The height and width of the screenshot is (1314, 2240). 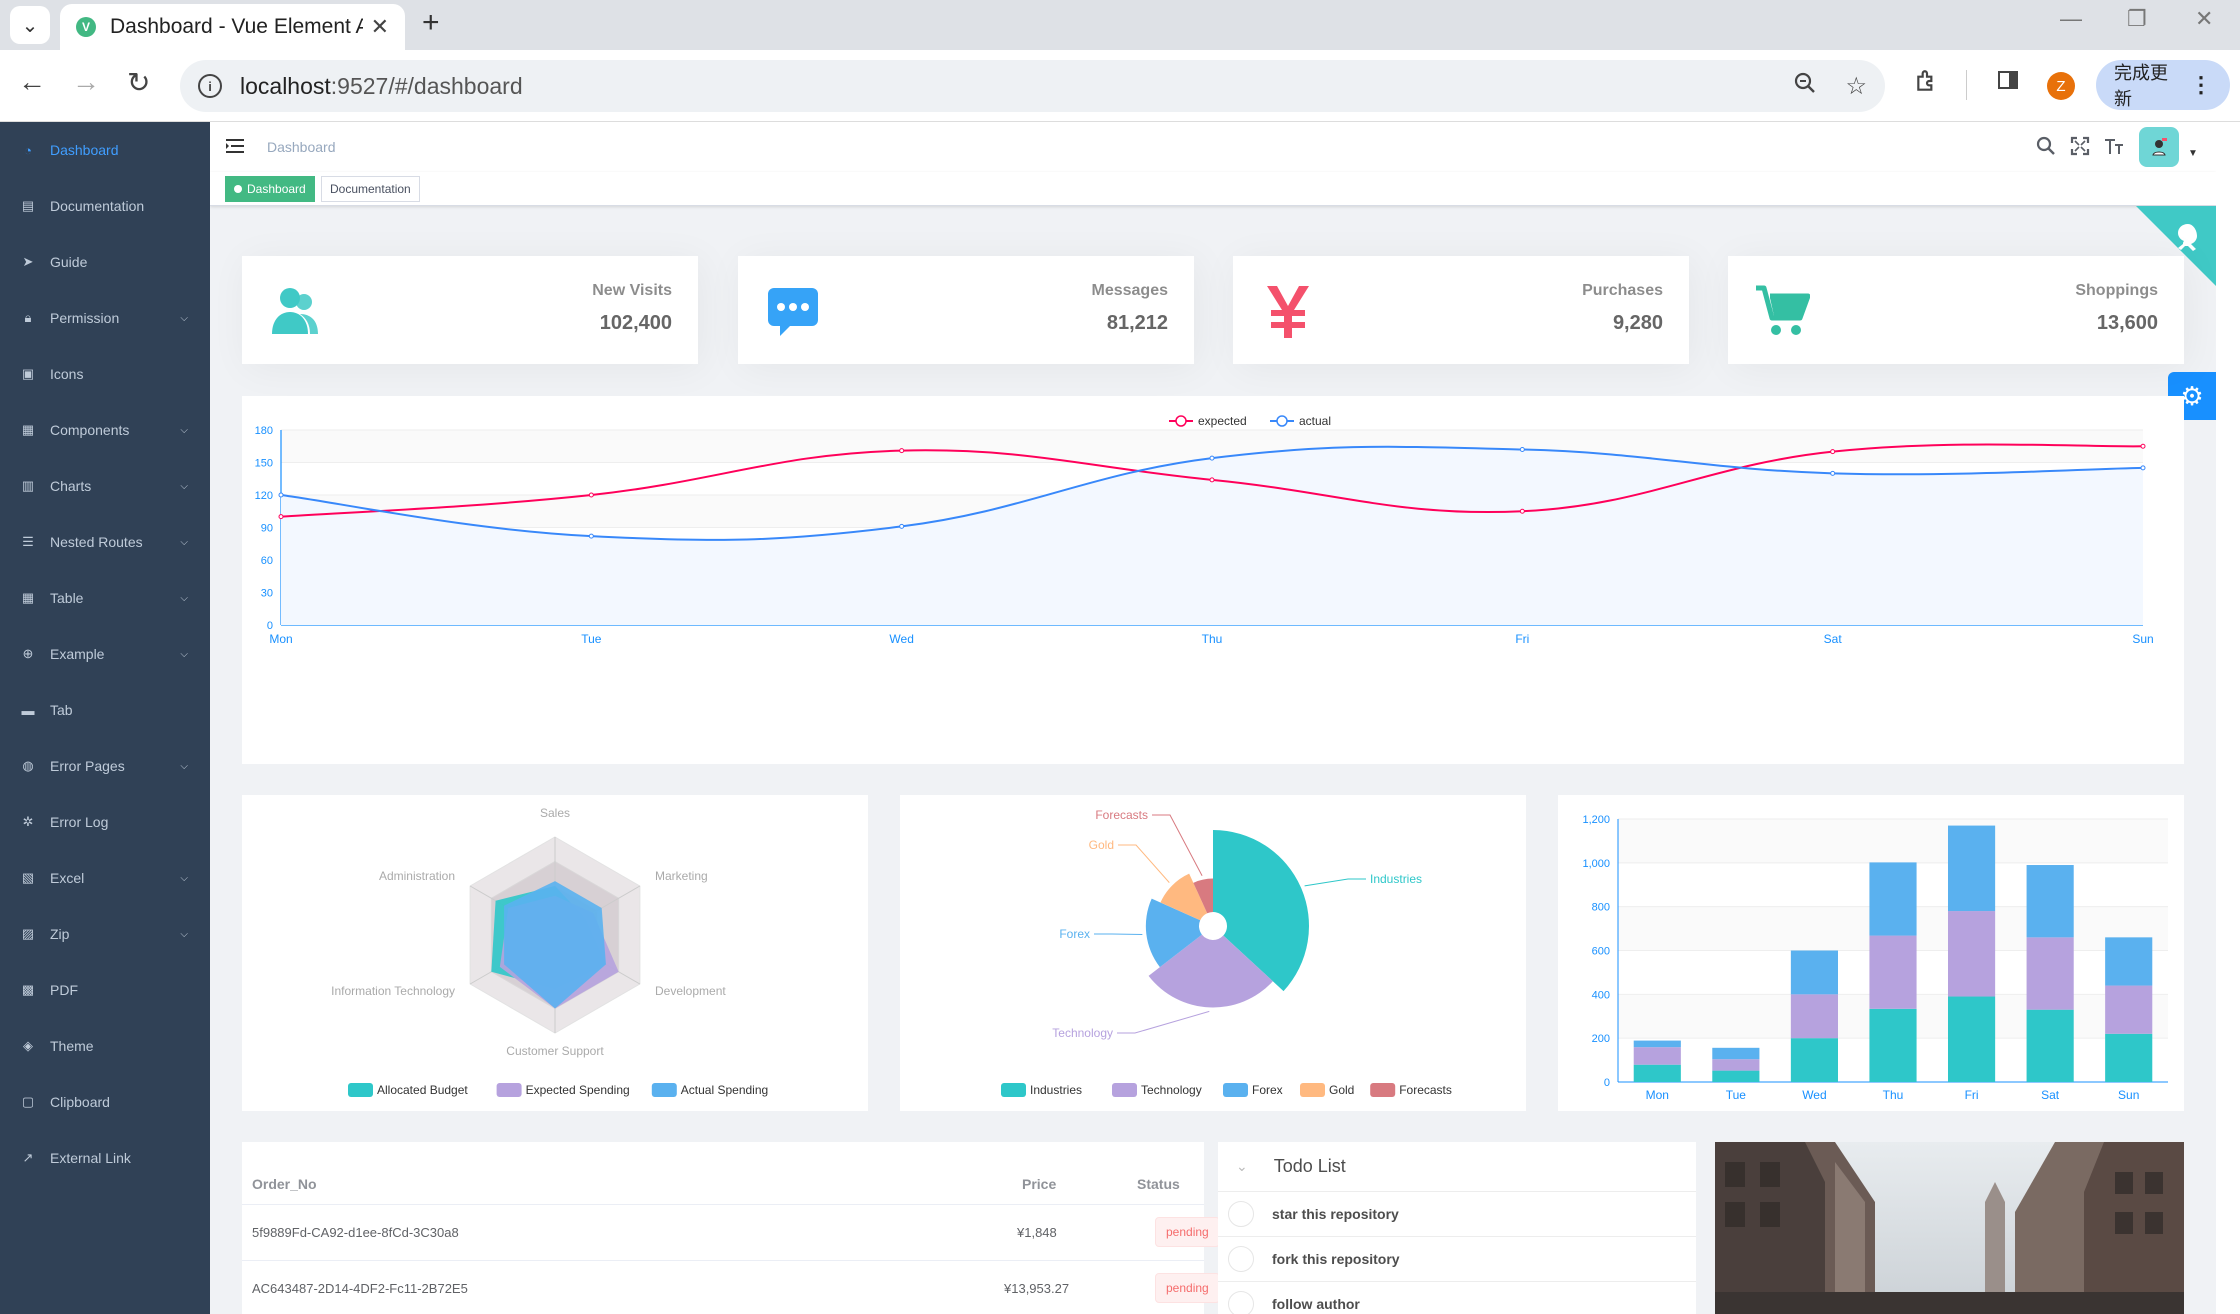 I want to click on new-tab-icon: +, so click(x=431, y=22).